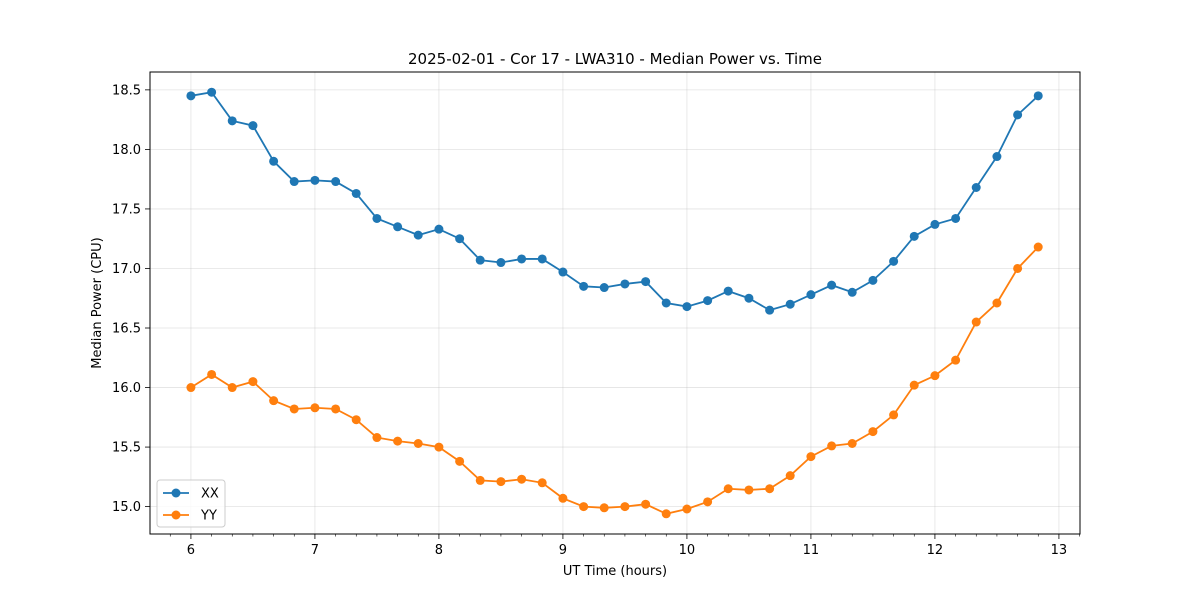 This screenshot has height=600, width=1200. Describe the element at coordinates (176, 493) in the screenshot. I see `legend-marker-xx` at that location.